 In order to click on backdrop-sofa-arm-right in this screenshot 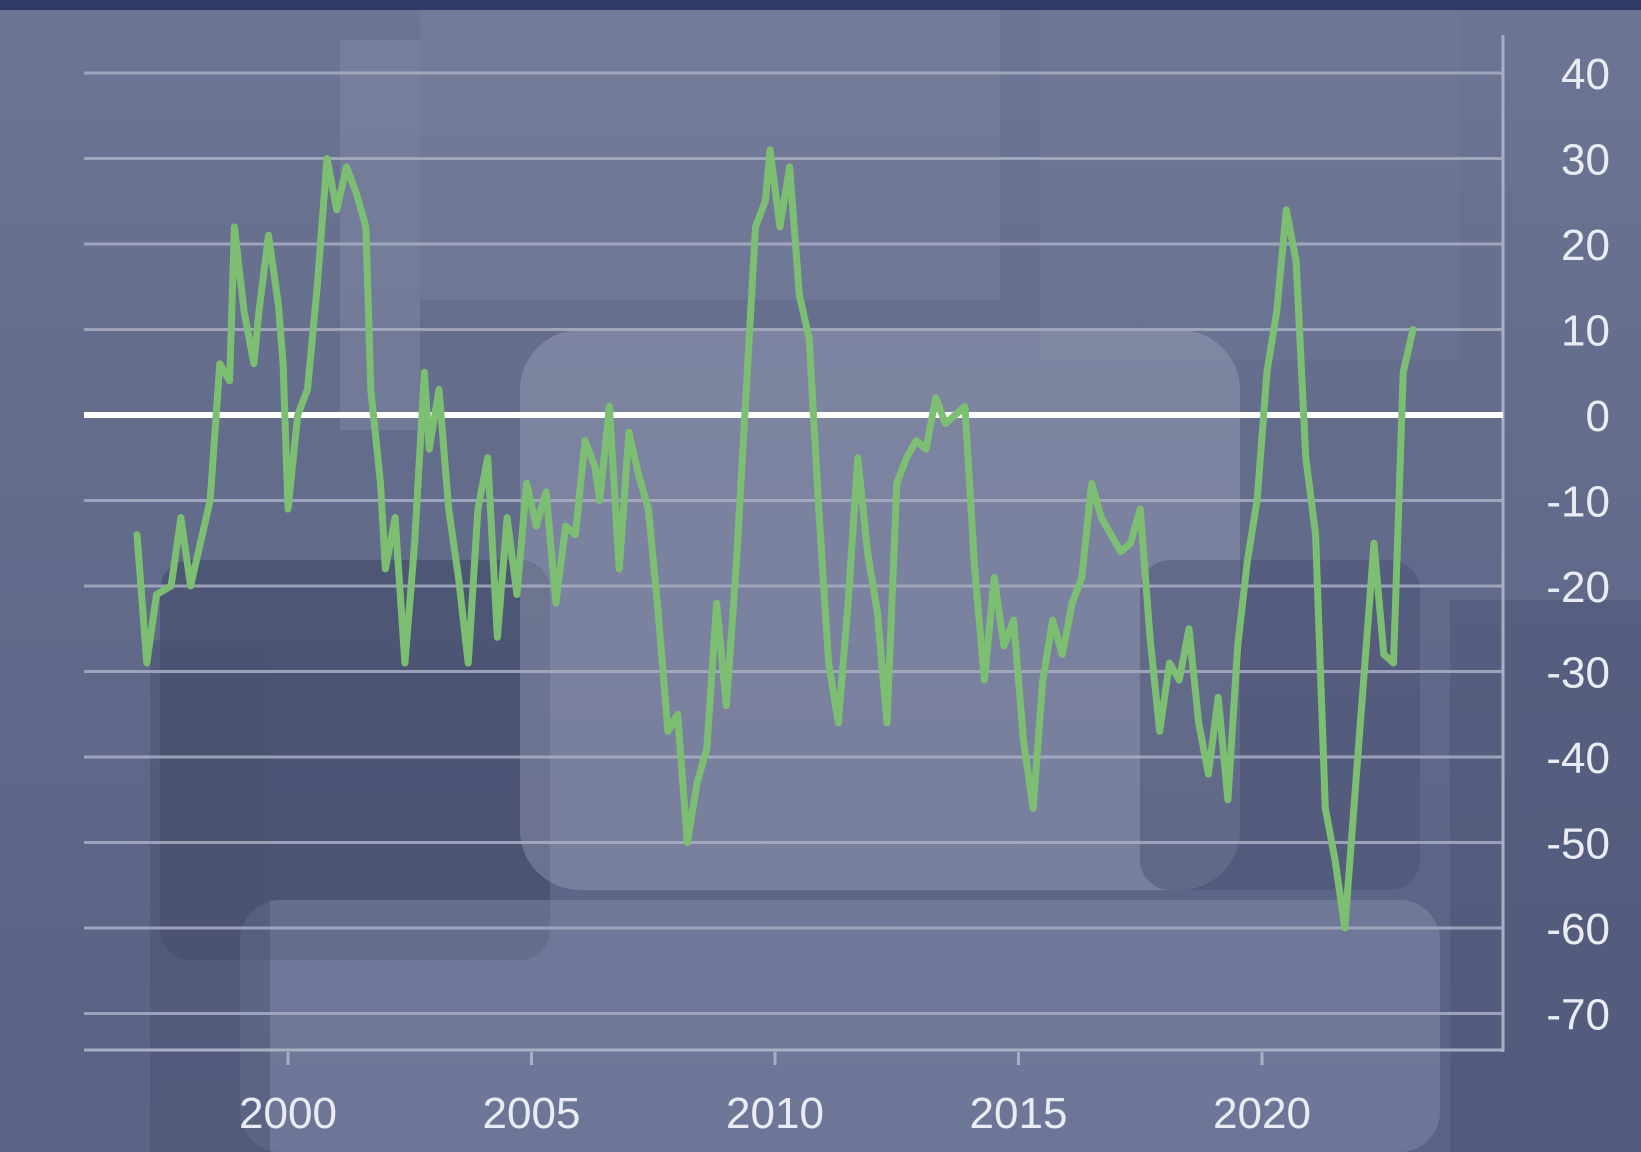, I will do `click(1545, 876)`.